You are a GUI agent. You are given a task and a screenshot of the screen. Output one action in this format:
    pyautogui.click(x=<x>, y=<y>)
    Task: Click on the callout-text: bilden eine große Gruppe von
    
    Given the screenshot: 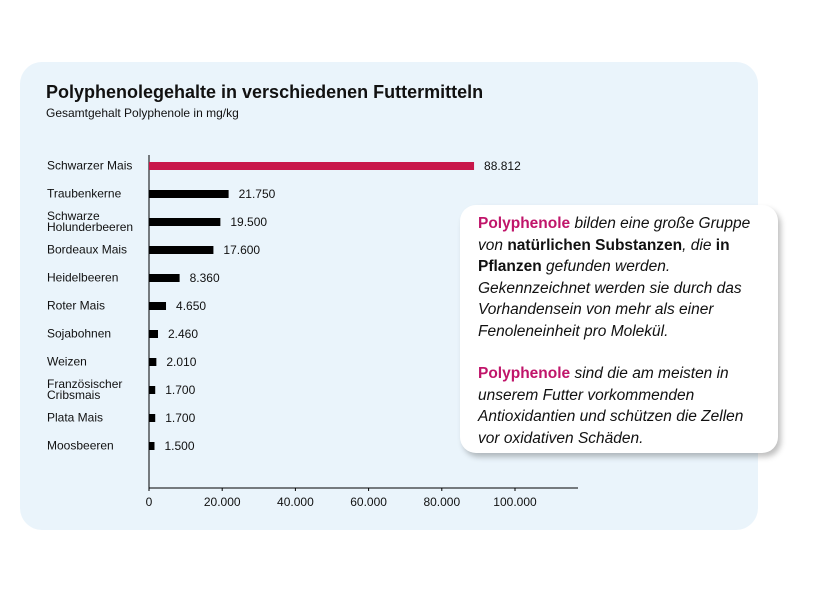 What is the action you would take?
    pyautogui.click(x=614, y=234)
    